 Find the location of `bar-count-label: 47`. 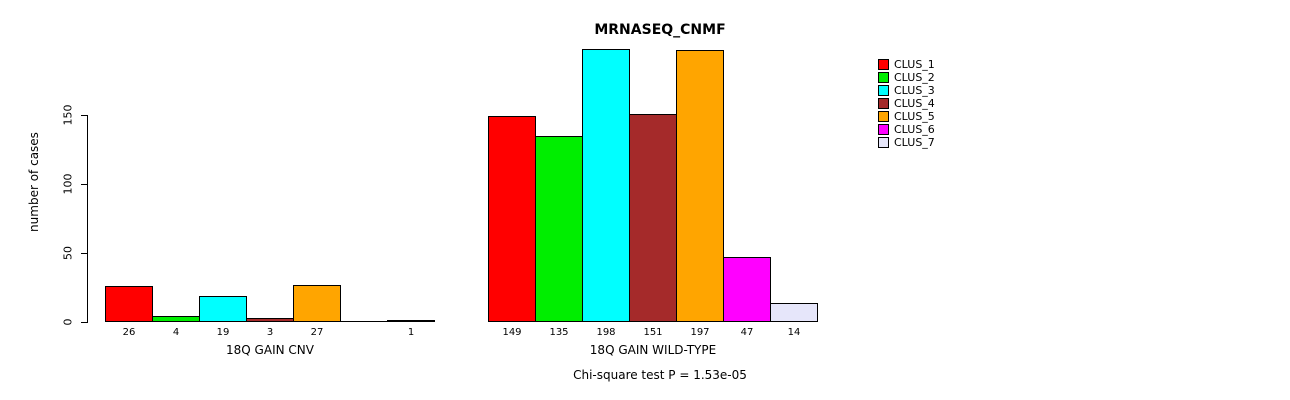

bar-count-label: 47 is located at coordinates (747, 332).